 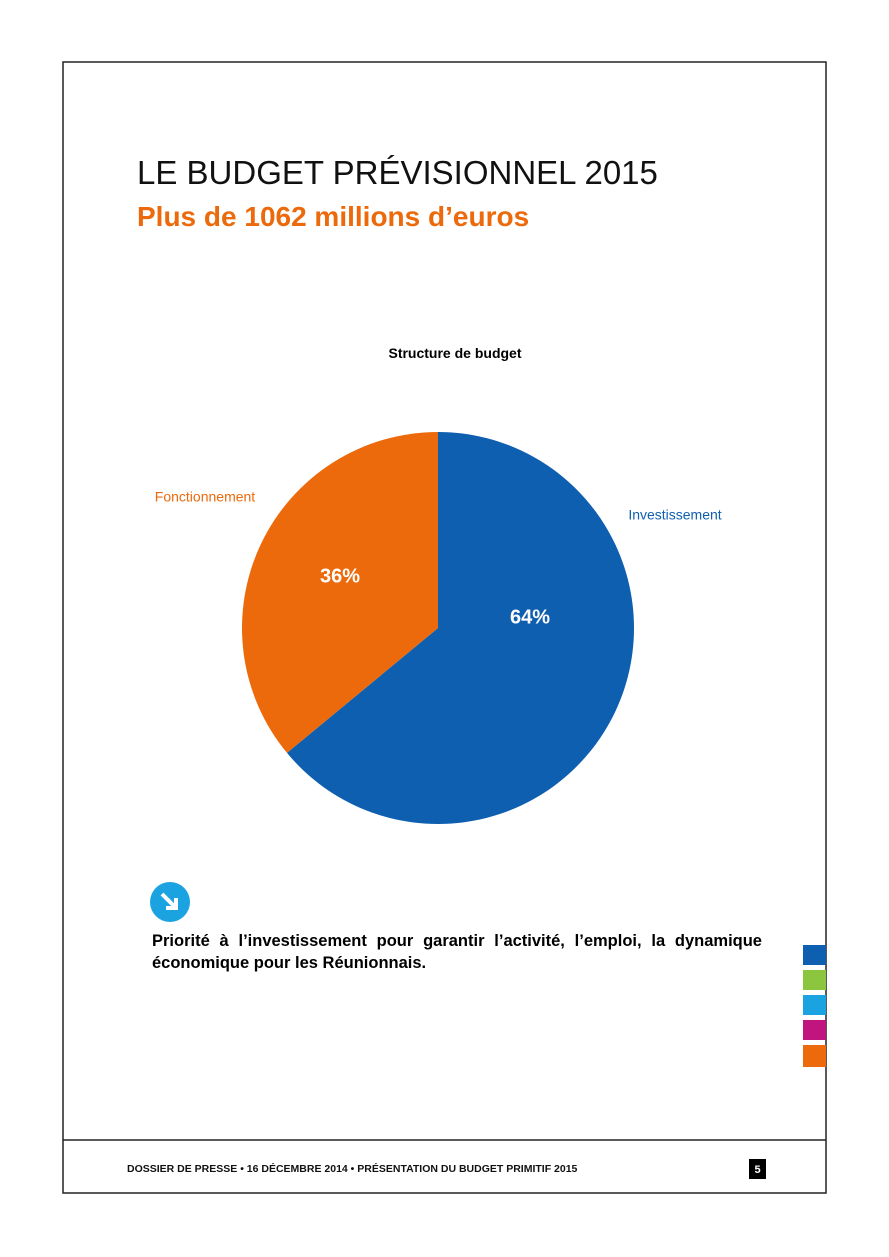 What do you see at coordinates (340, 576) in the screenshot?
I see `value-label: 36%` at bounding box center [340, 576].